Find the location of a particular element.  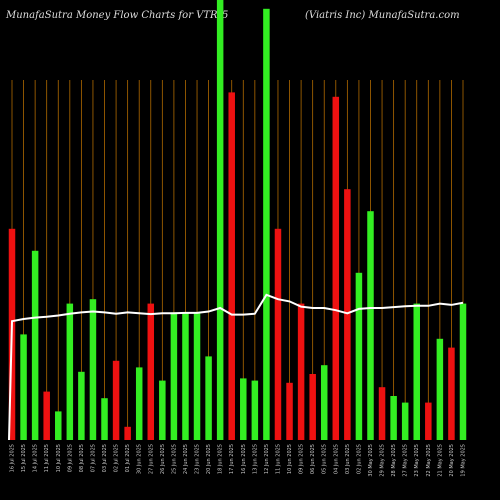

x-tick-label: 10 Jun 2025 is located at coordinates (290, 459).